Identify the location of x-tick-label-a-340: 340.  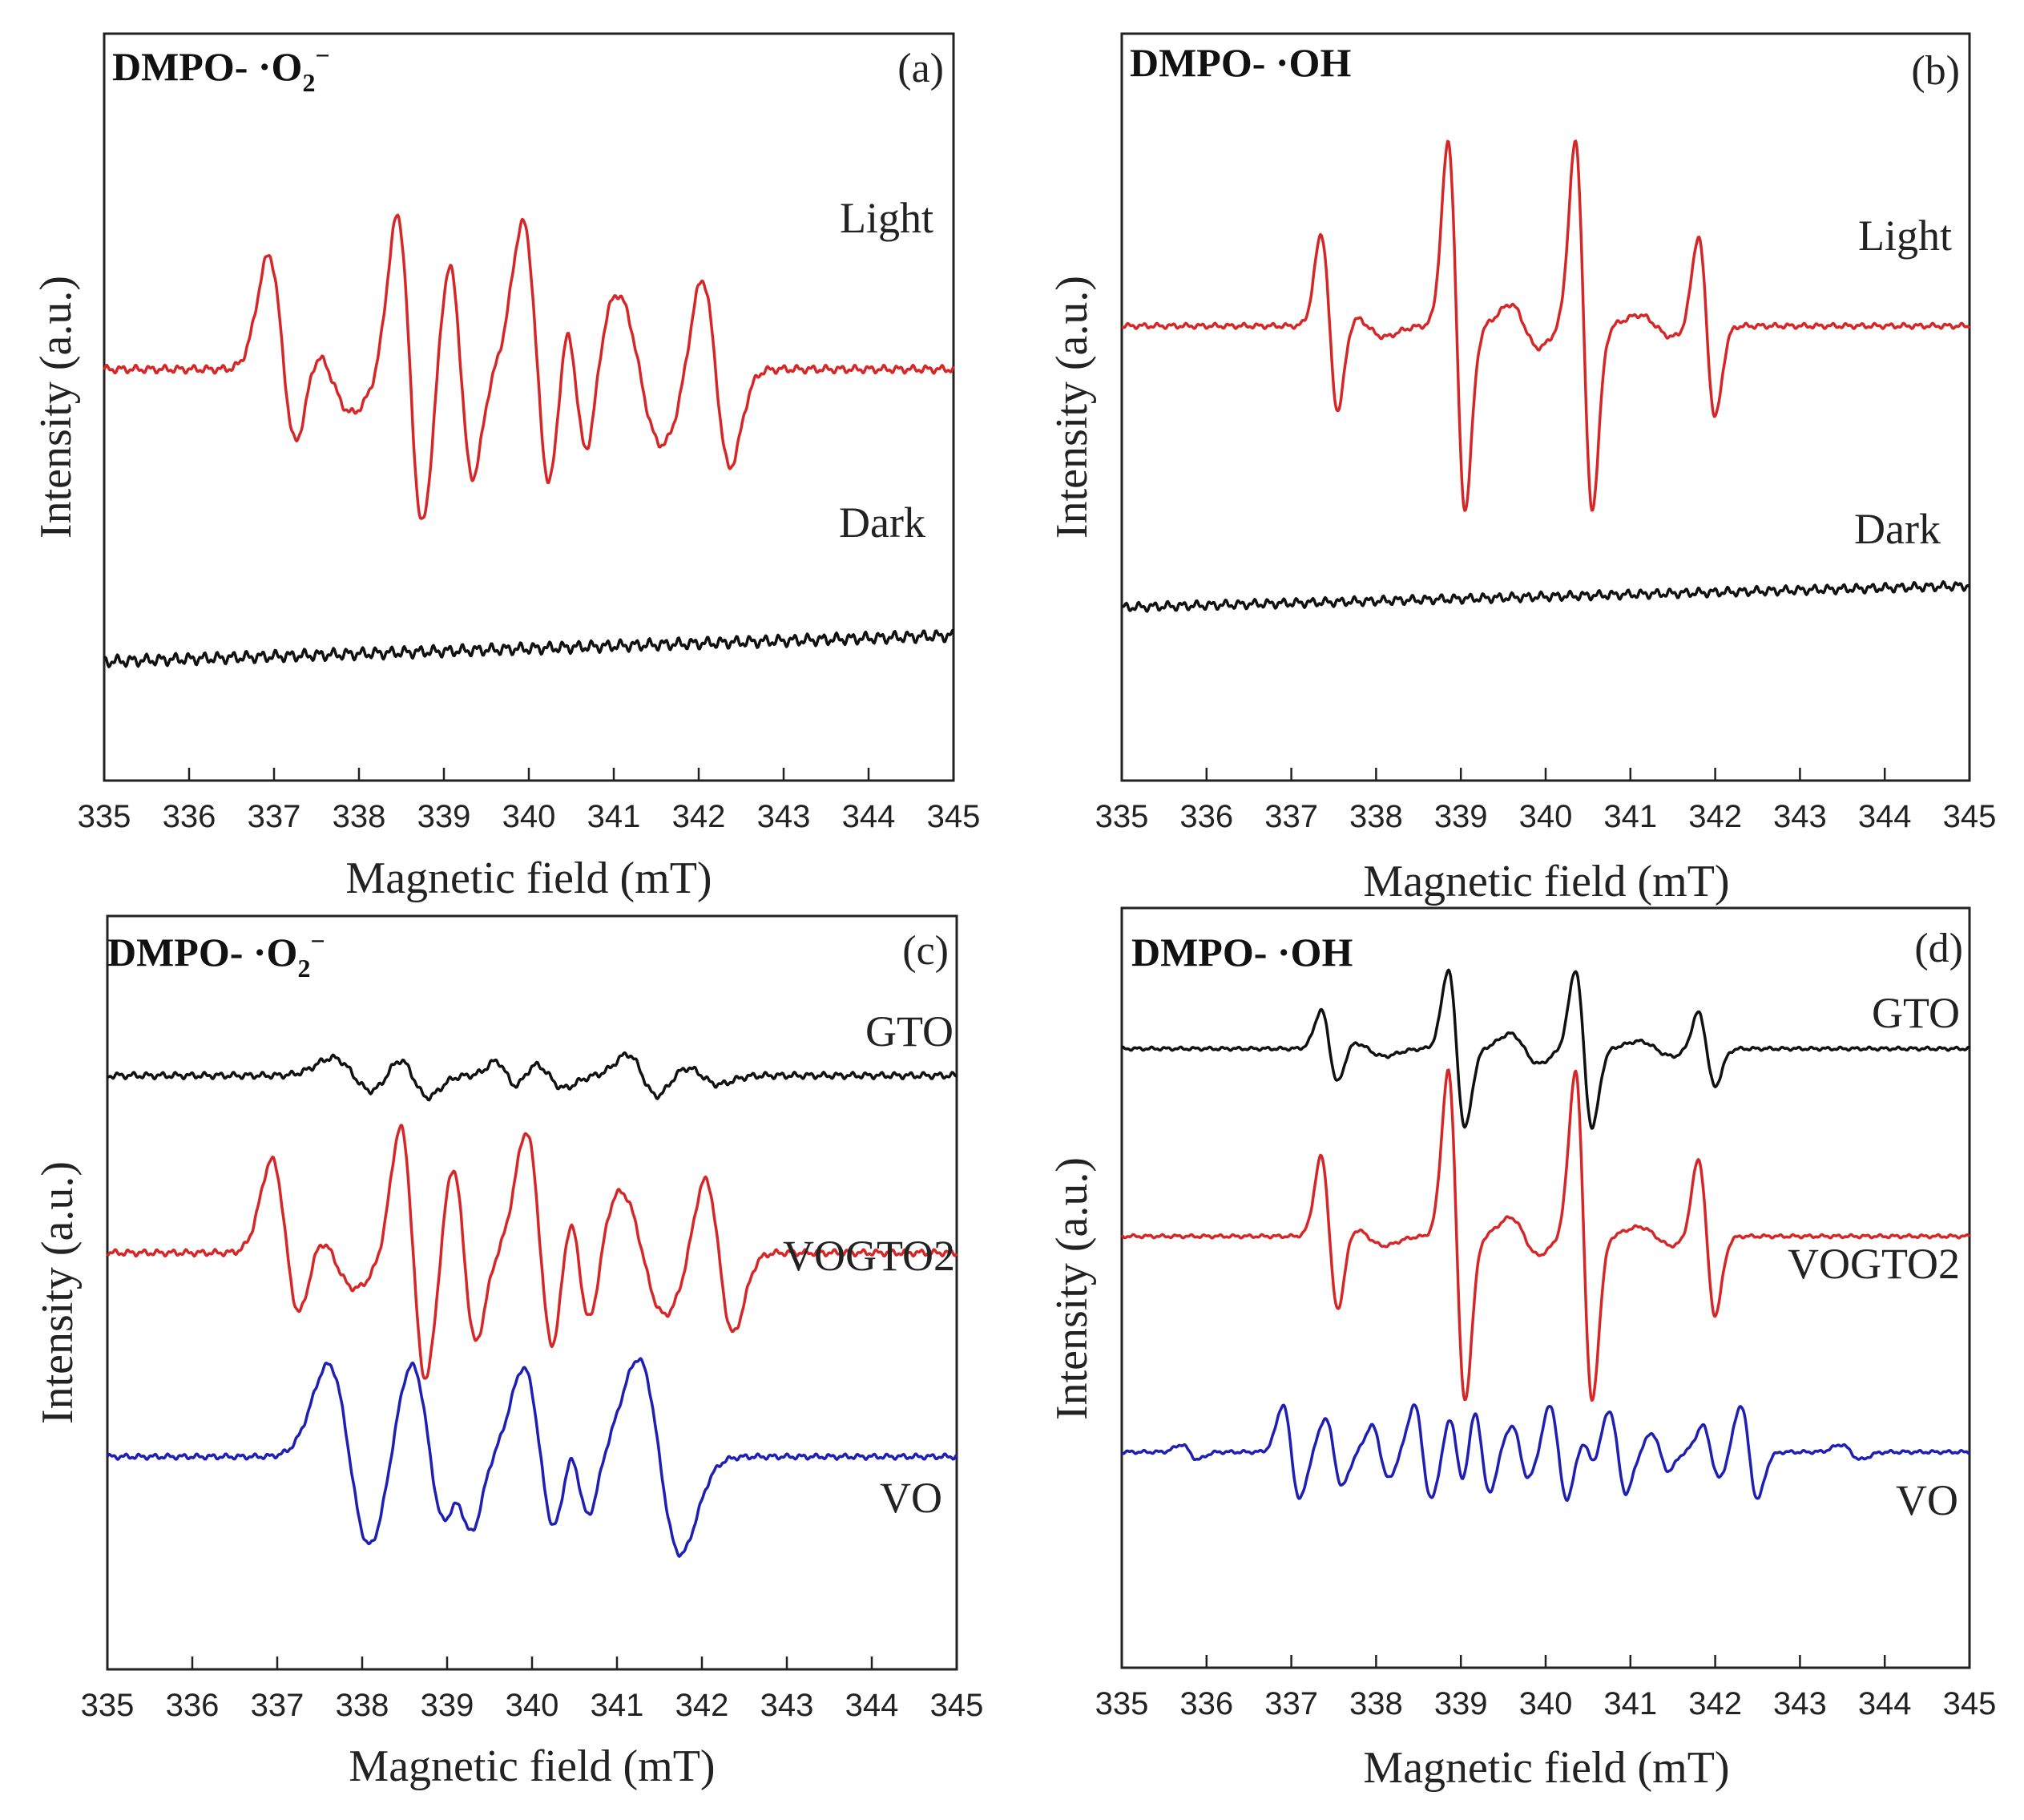
(529, 816).